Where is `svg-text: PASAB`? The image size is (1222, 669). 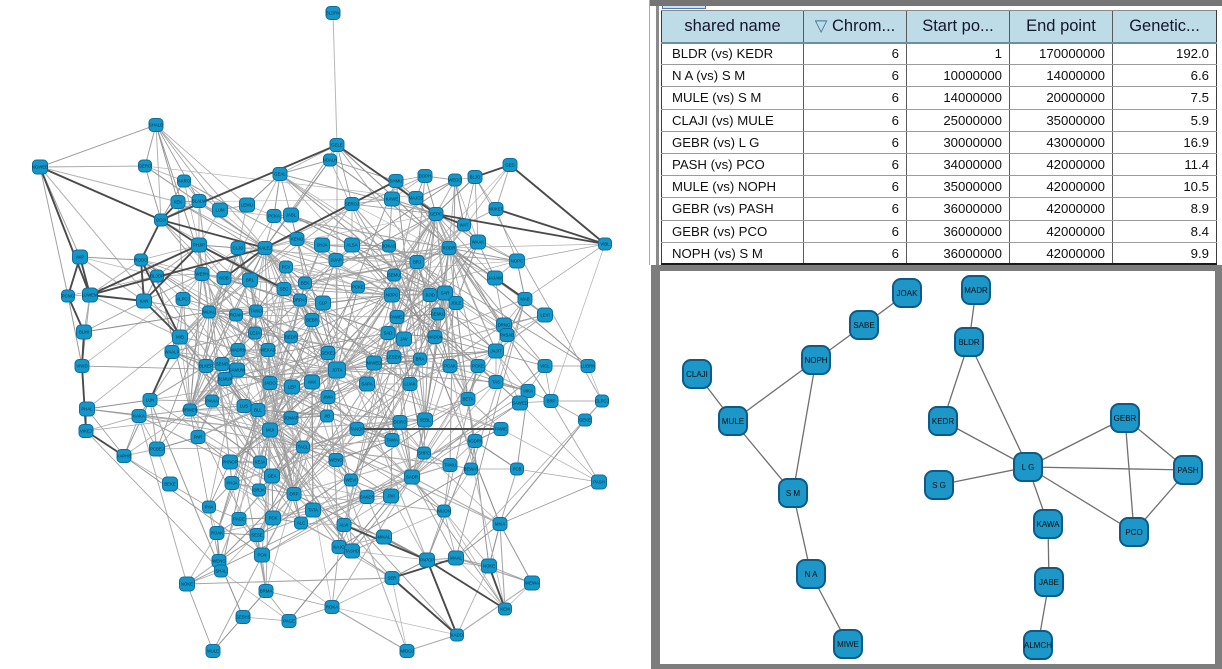
svg-text: PASAB is located at coordinates (507, 335).